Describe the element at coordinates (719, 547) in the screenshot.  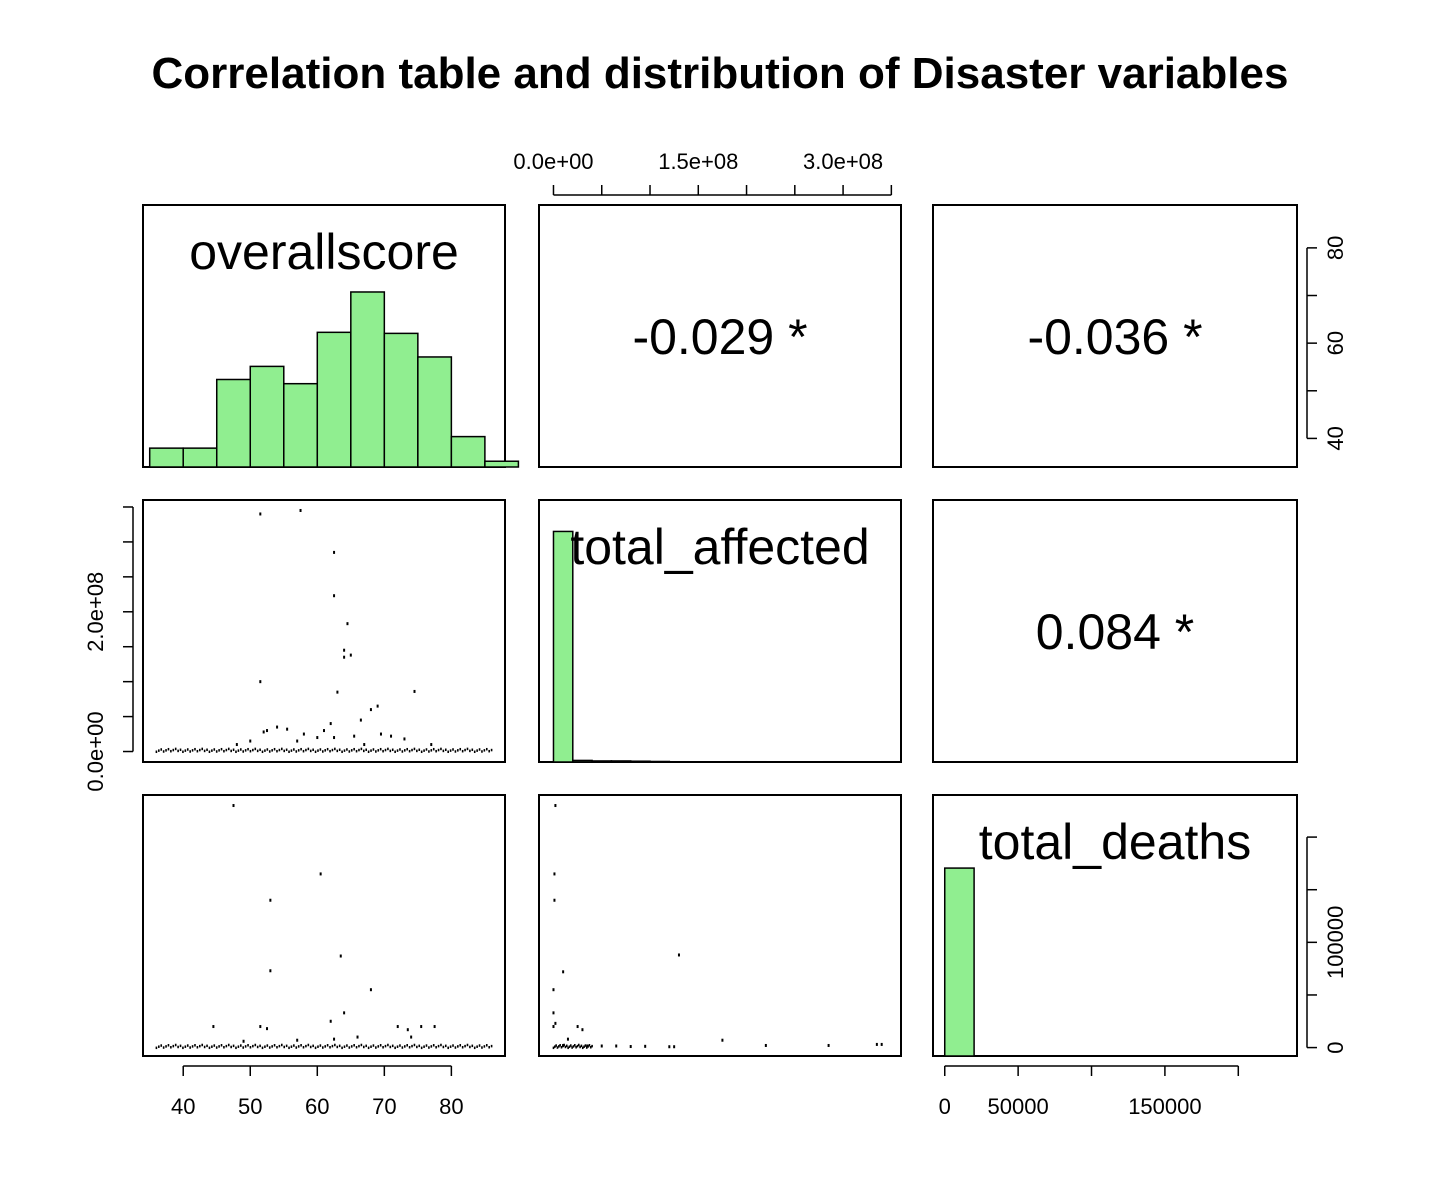
I see `variable-label-total_affected: total_affected` at that location.